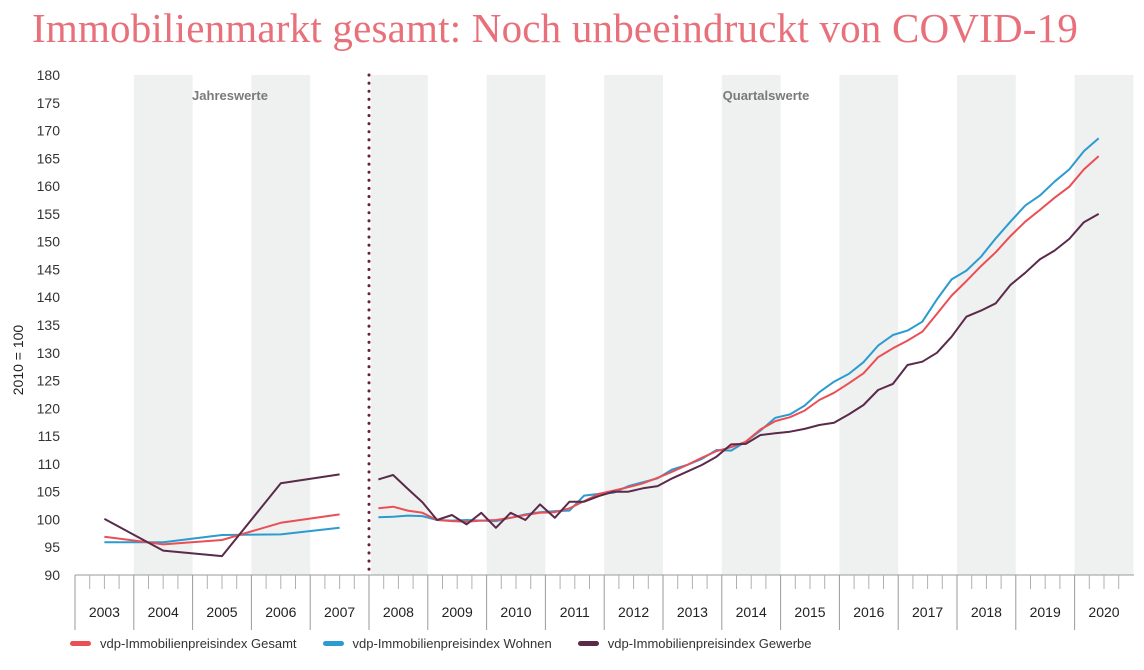 Image resolution: width=1144 pixels, height=670 pixels. I want to click on y-tick-label: 160, so click(49, 186).